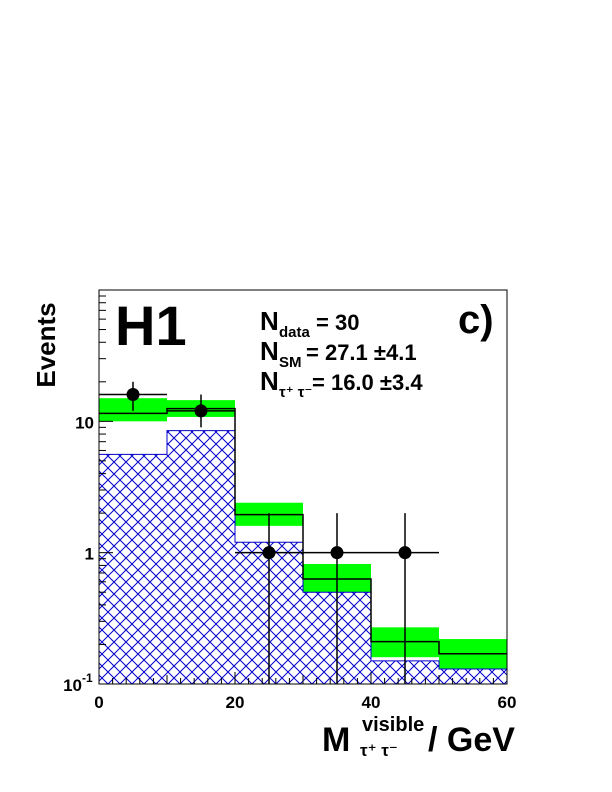  Describe the element at coordinates (269, 351) in the screenshot. I see `annotation-n-1: N` at that location.